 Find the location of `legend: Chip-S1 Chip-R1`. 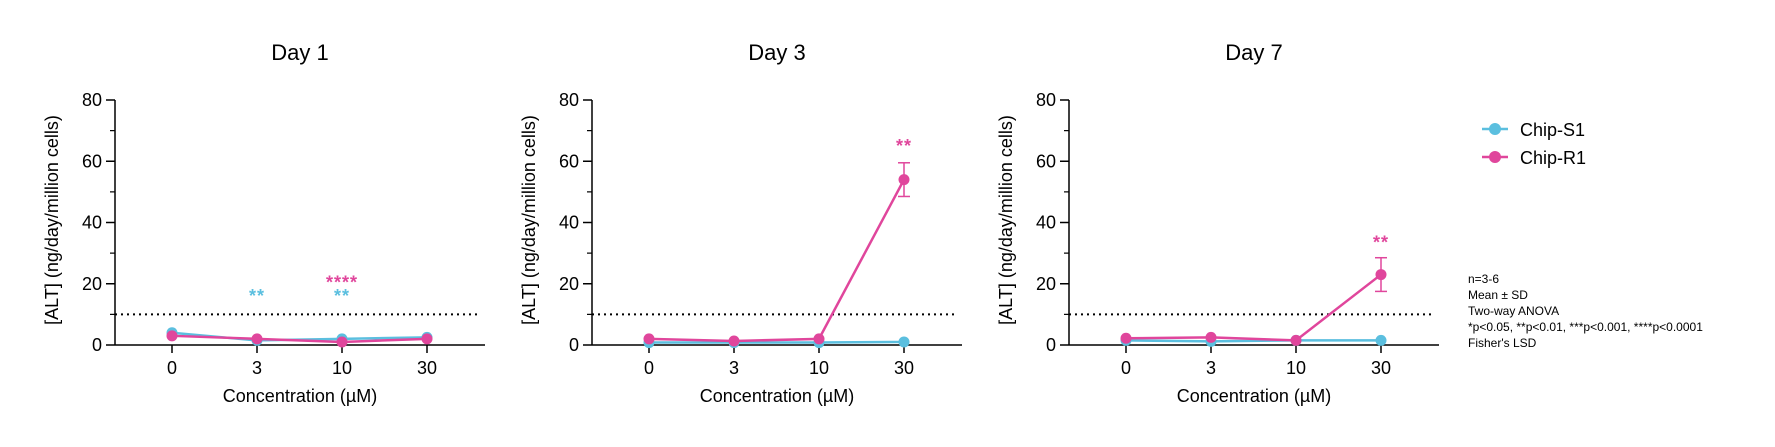

legend: Chip-S1 Chip-R1 is located at coordinates (1534, 144).